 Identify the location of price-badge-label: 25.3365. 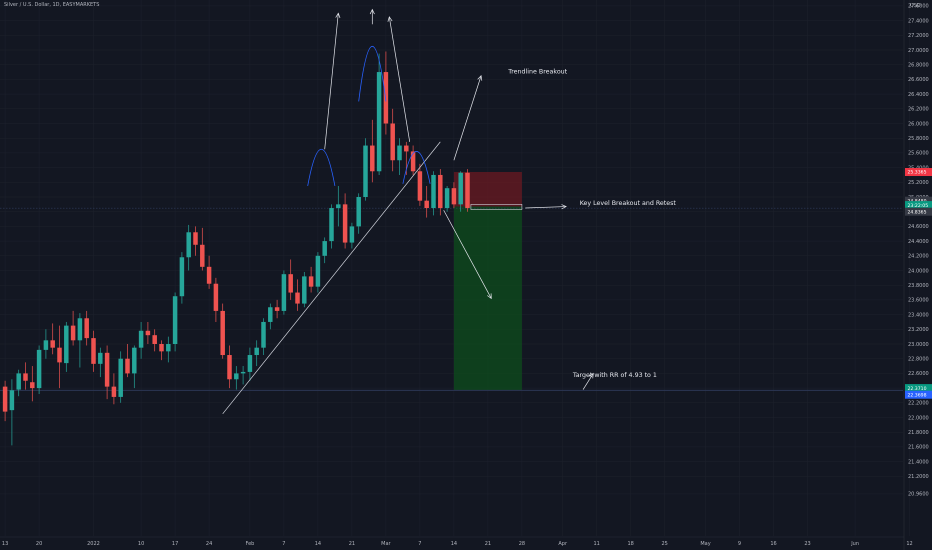
(917, 173).